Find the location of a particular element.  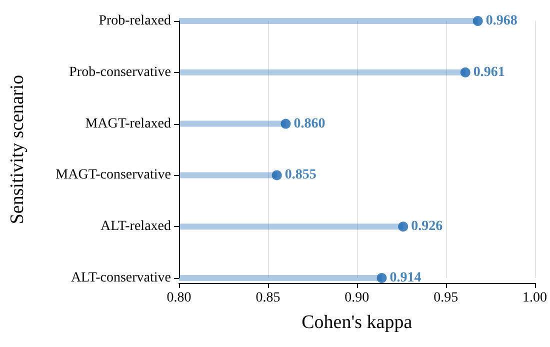

x-tick-label: 0.85 is located at coordinates (268, 298).